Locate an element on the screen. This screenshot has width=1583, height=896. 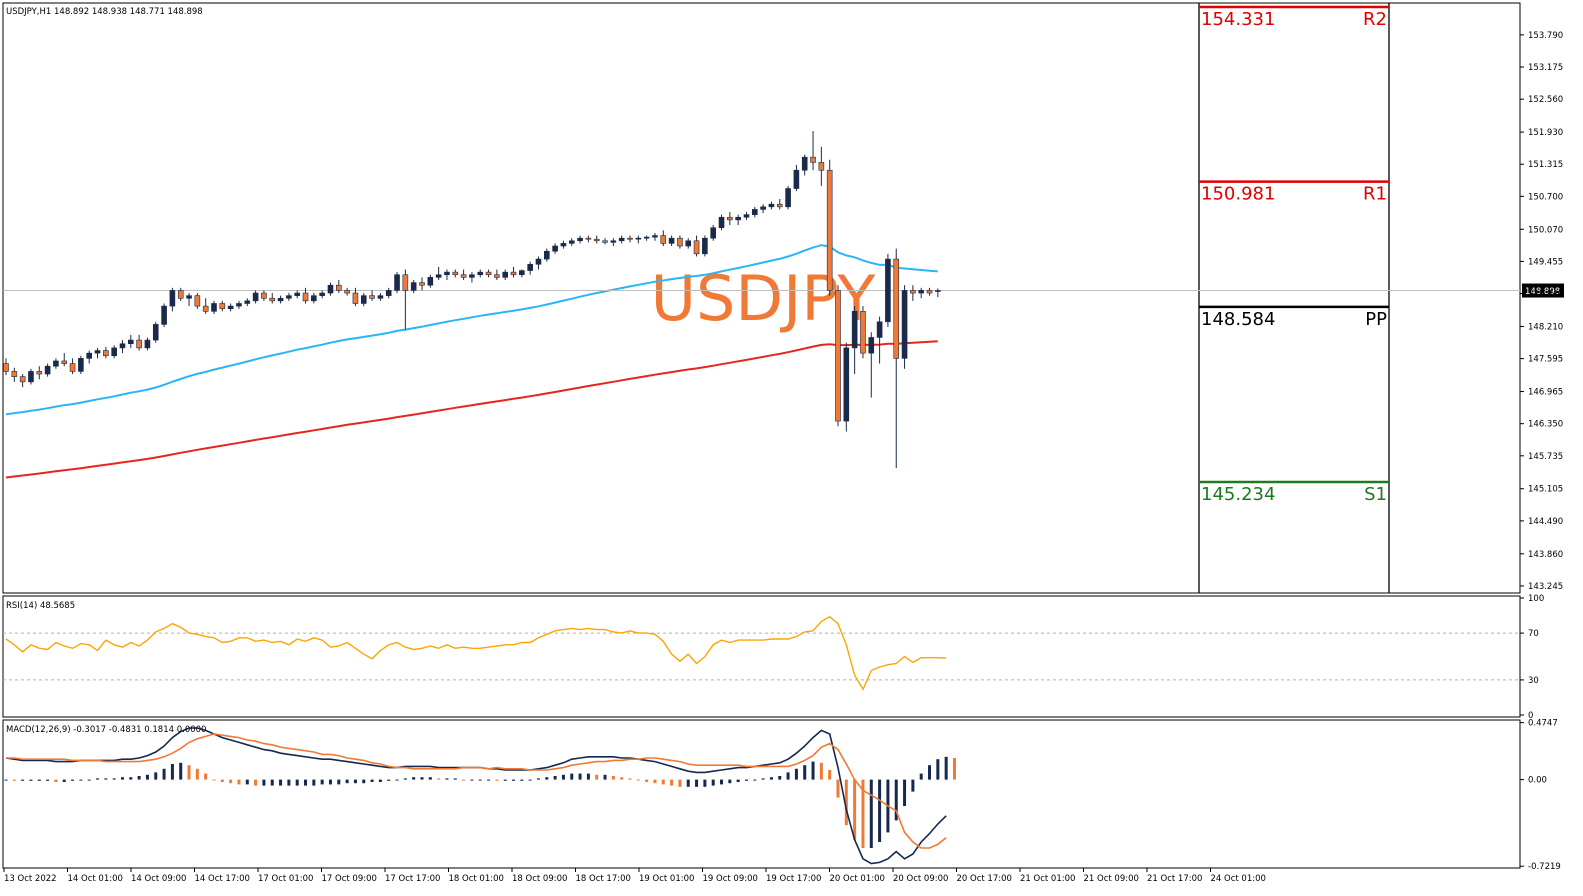
time-tick-label: 14 Oct 01:00 is located at coordinates (95, 879).